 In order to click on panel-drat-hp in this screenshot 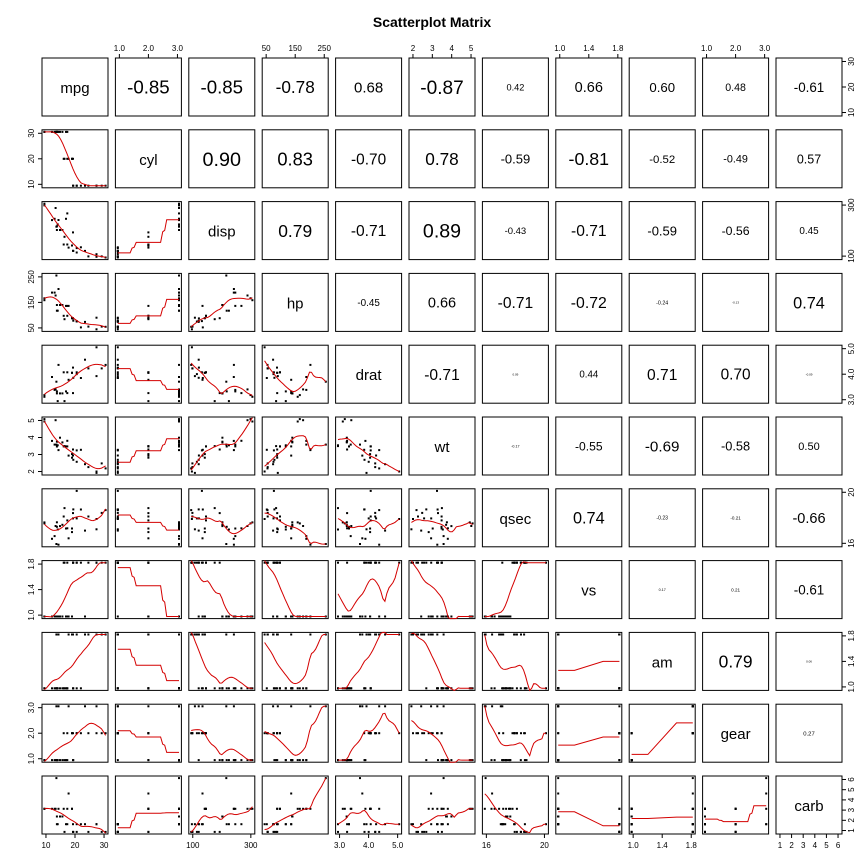, I will do `click(295, 374)`.